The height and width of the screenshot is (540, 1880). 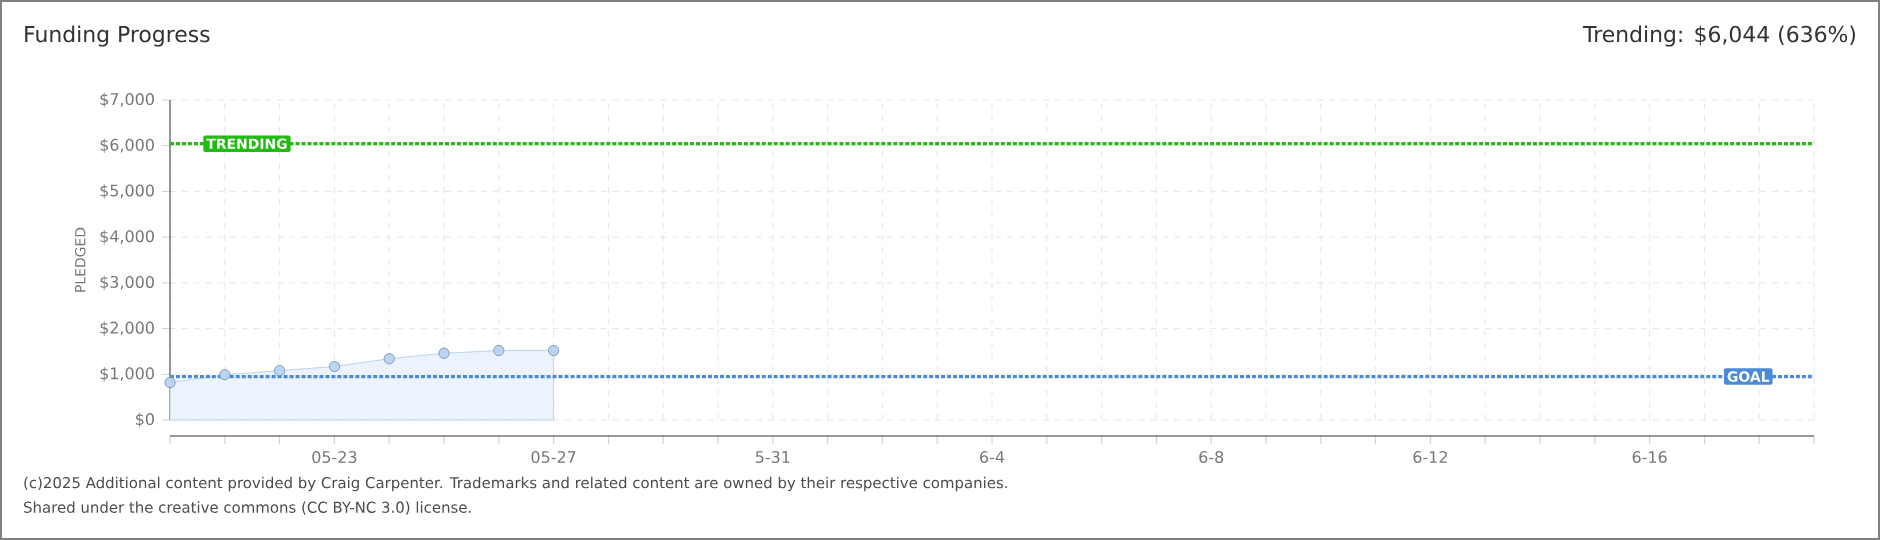 What do you see at coordinates (1719, 36) in the screenshot?
I see `chart-subtitle: Trending: $6,044 (636%)` at bounding box center [1719, 36].